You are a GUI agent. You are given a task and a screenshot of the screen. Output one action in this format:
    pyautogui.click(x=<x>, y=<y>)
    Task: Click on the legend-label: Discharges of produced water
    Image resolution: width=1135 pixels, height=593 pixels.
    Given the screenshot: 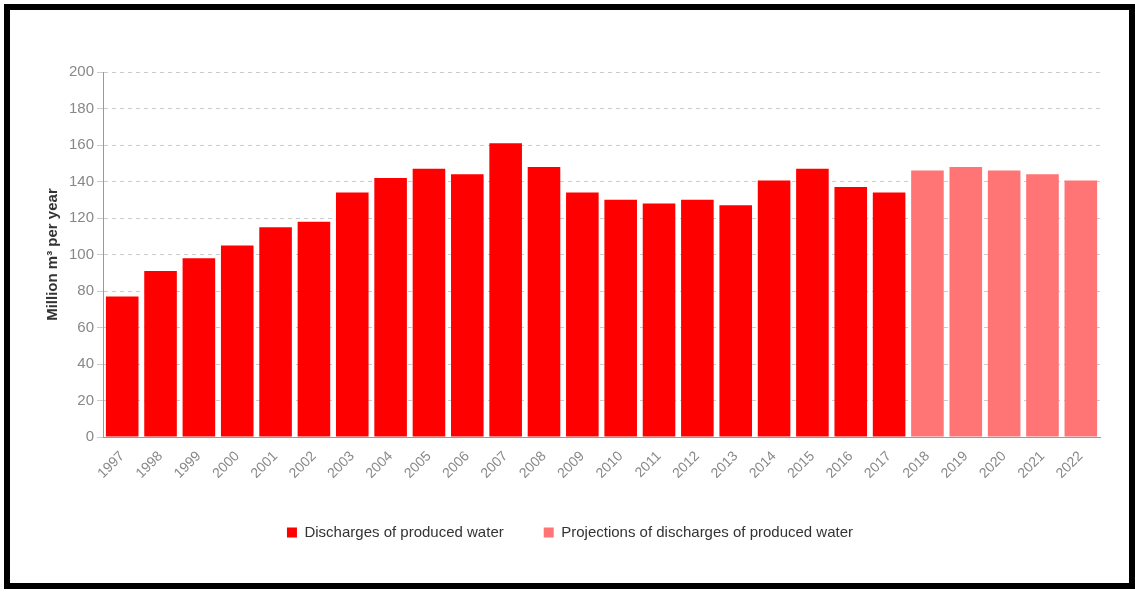 What is the action you would take?
    pyautogui.click(x=404, y=531)
    